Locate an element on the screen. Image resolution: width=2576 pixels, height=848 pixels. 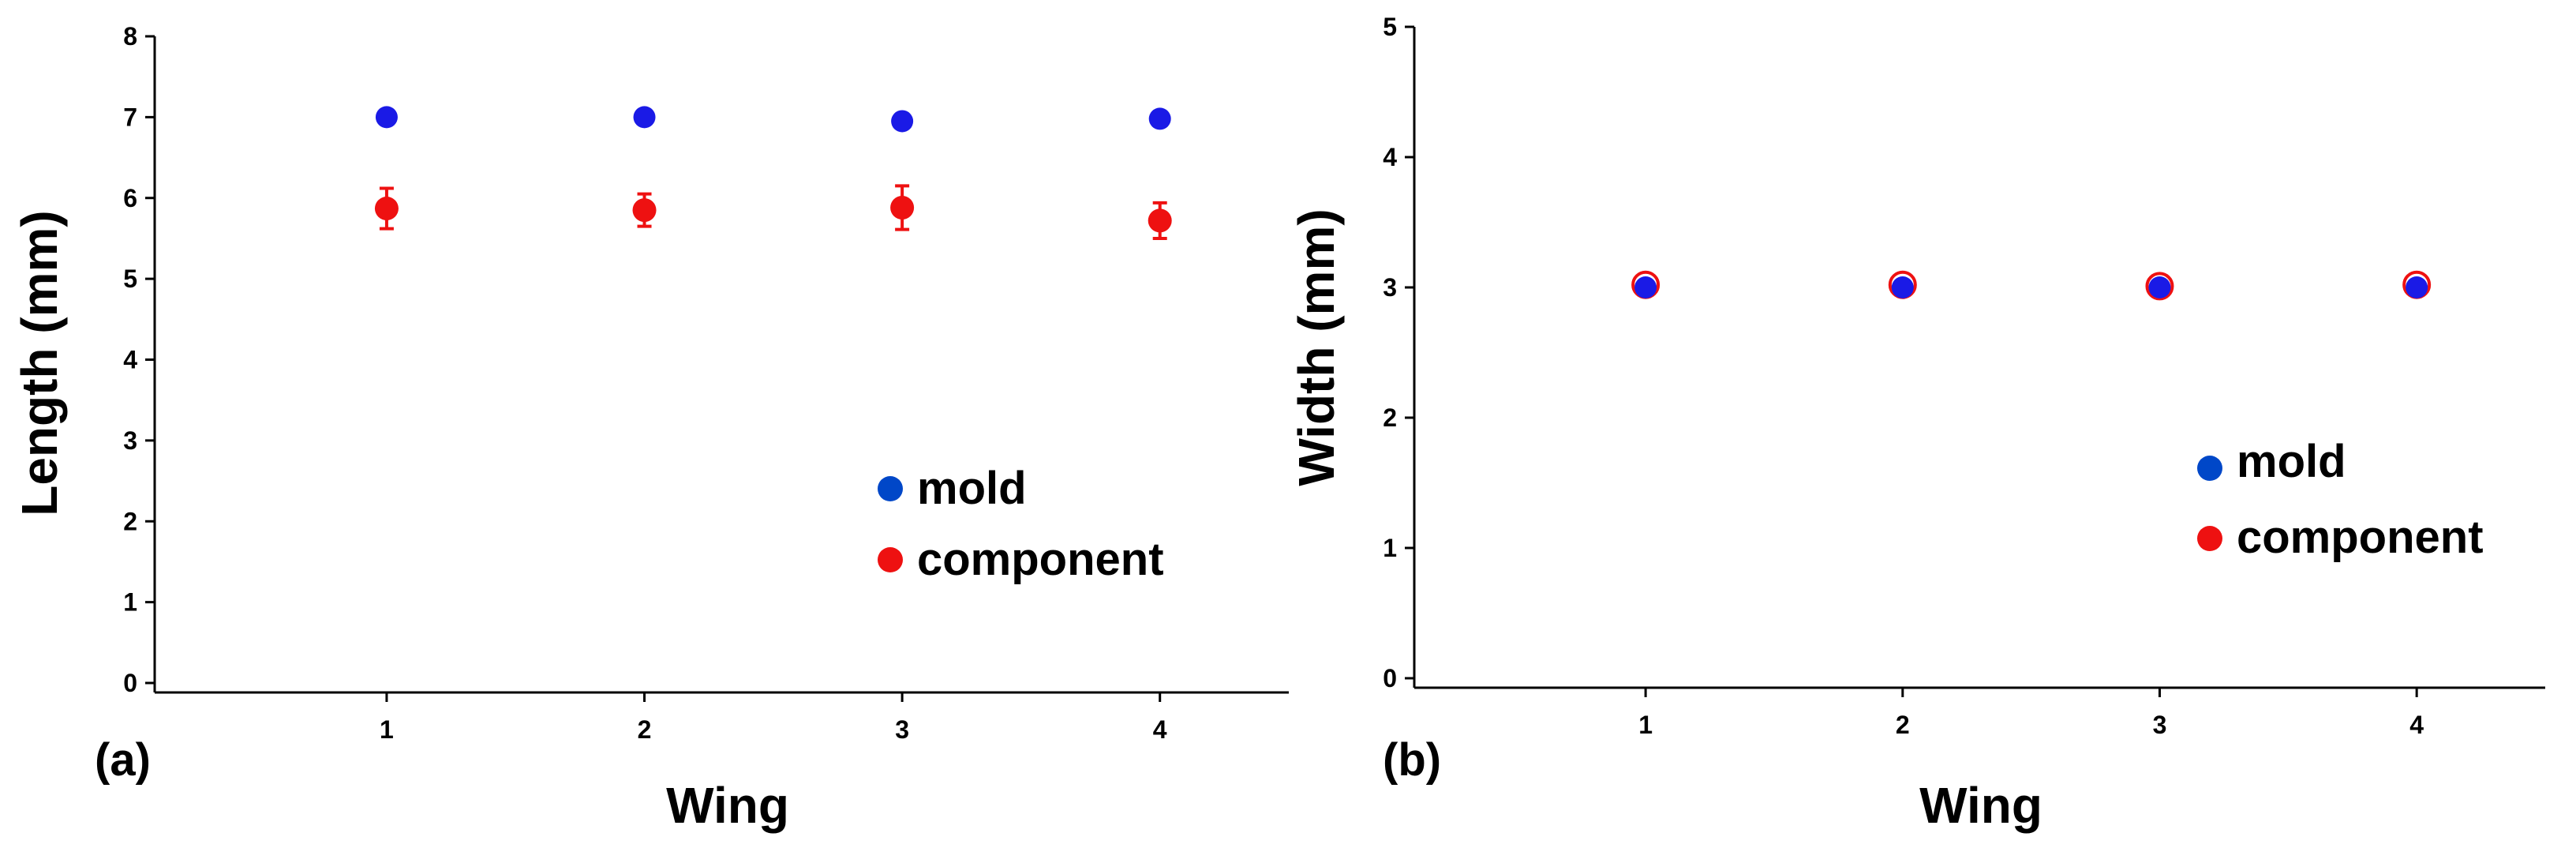
y-tick-label: 7 is located at coordinates (130, 117).